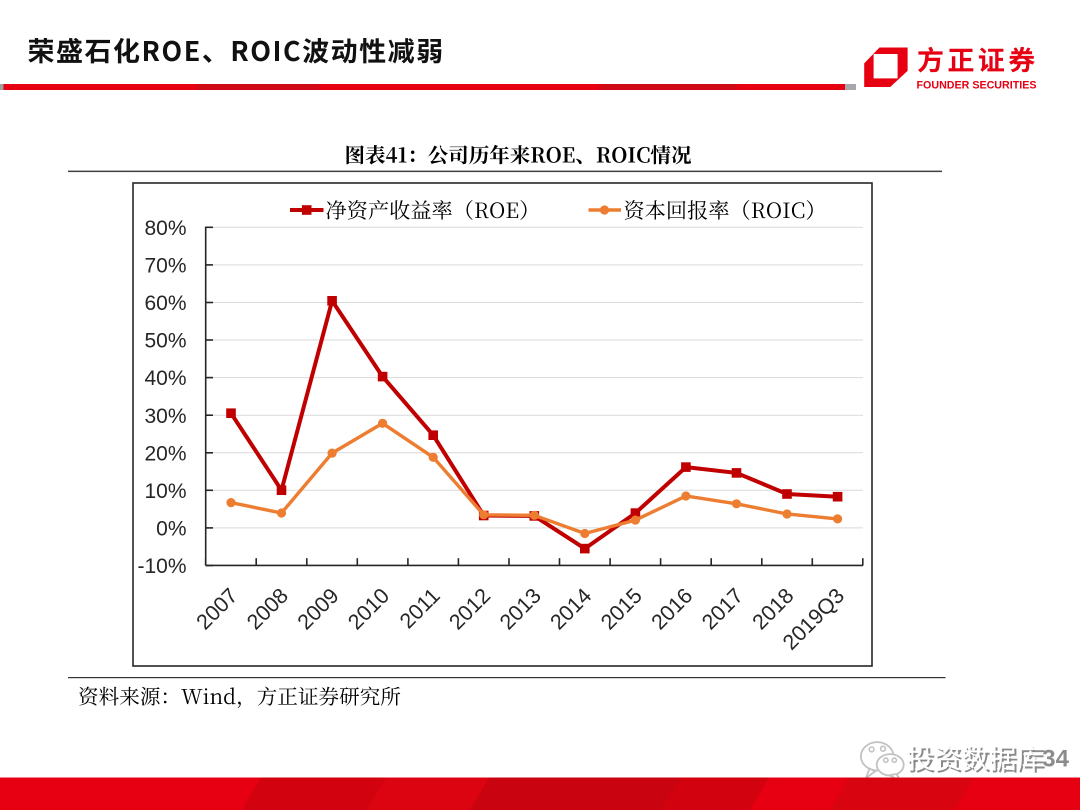 This screenshot has width=1080, height=810. What do you see at coordinates (722, 609) in the screenshot?
I see `svg-text: 2017` at bounding box center [722, 609].